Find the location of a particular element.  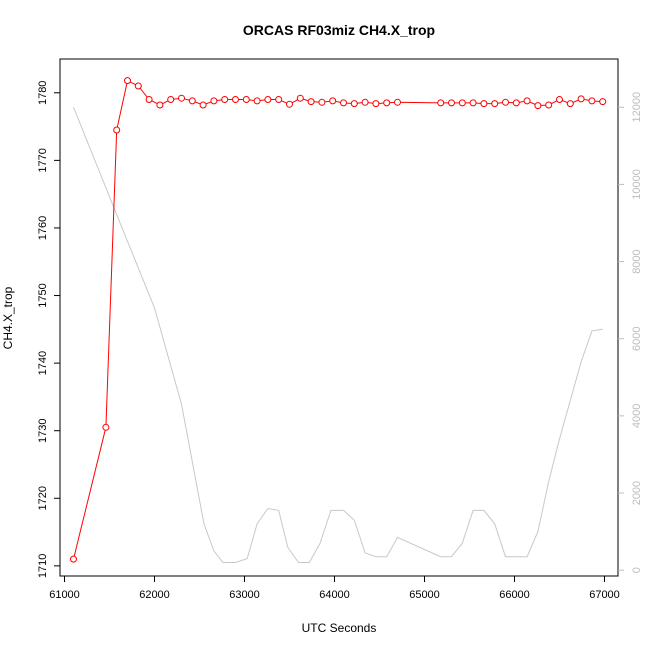

y2-tick-label: 8000 is located at coordinates (637, 261).